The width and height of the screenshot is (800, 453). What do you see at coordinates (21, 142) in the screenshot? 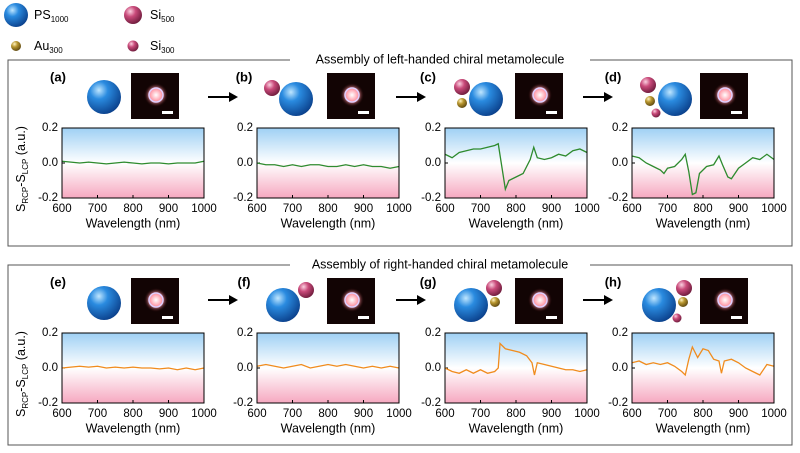
I see `y-axis-text: (a.u.)` at bounding box center [21, 142].